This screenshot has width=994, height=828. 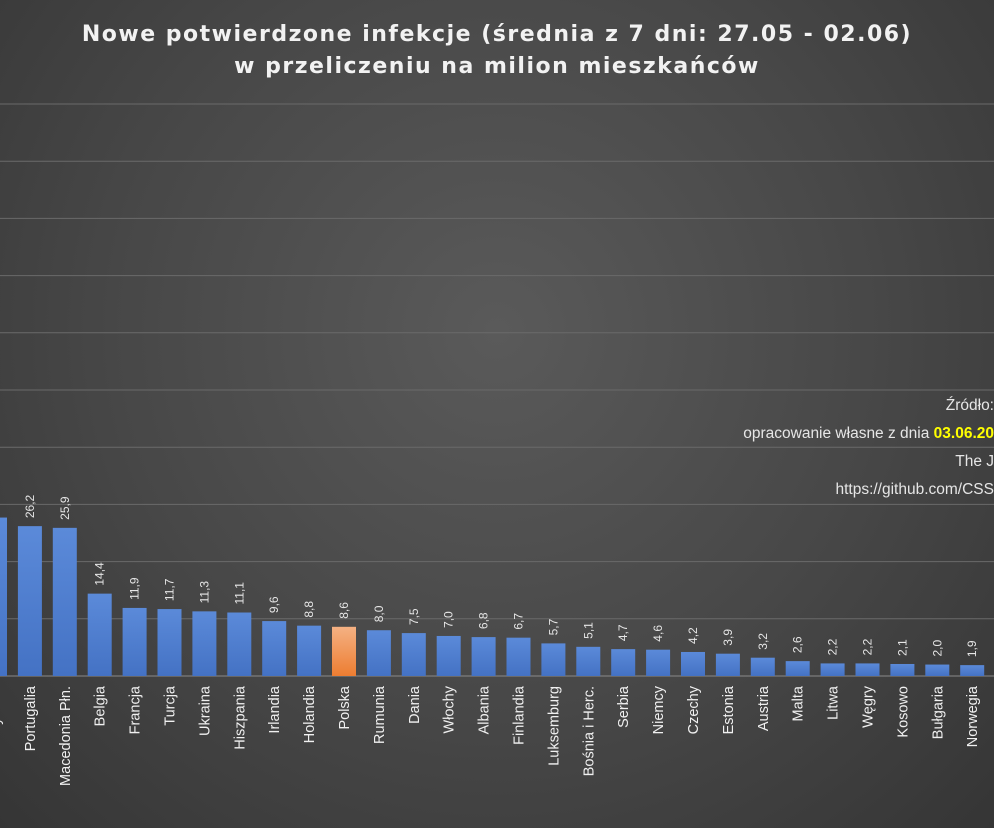 I want to click on category-label: Włochy, so click(x=450, y=709).